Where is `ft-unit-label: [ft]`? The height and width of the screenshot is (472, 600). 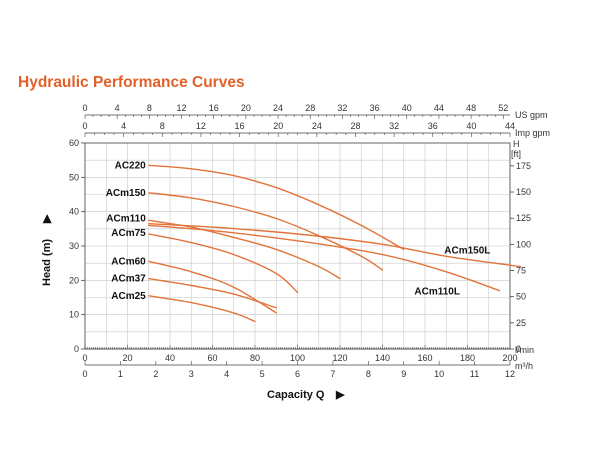 ft-unit-label: [ft] is located at coordinates (516, 154).